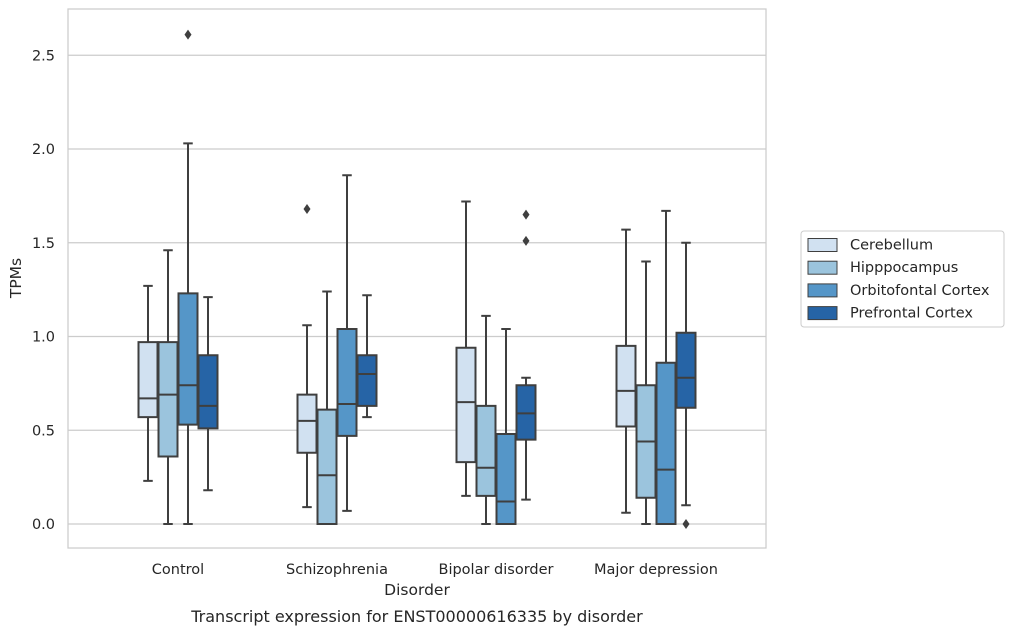  I want to click on legend-item: Hipppocampus, so click(882, 268).